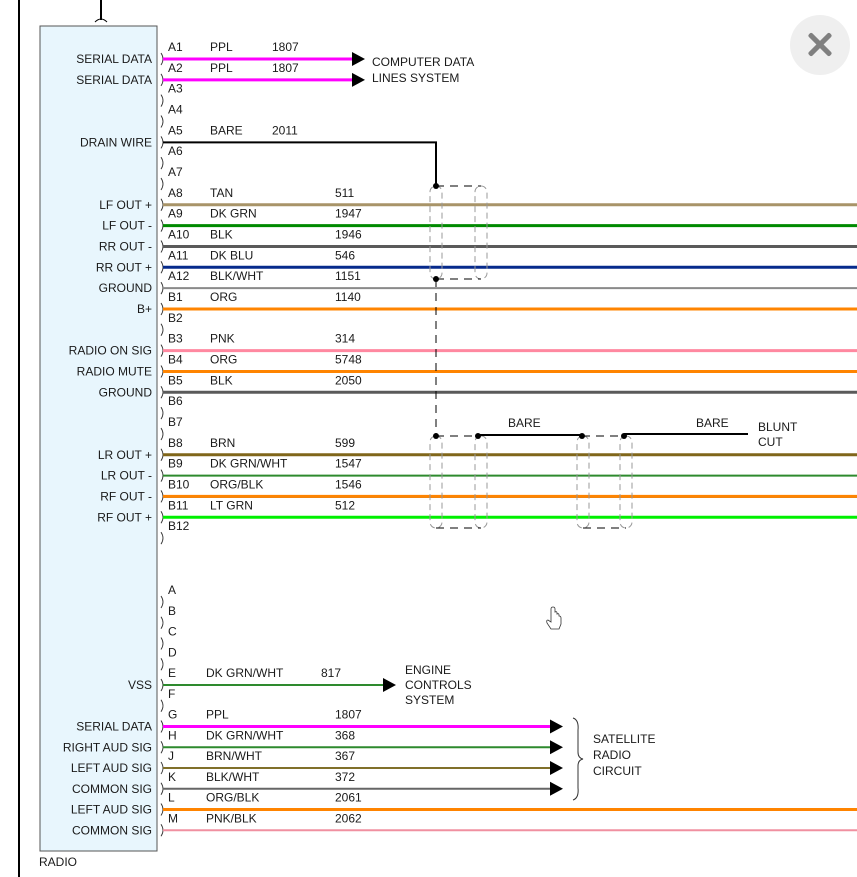  I want to click on wire-color-label: BARE, so click(226, 130).